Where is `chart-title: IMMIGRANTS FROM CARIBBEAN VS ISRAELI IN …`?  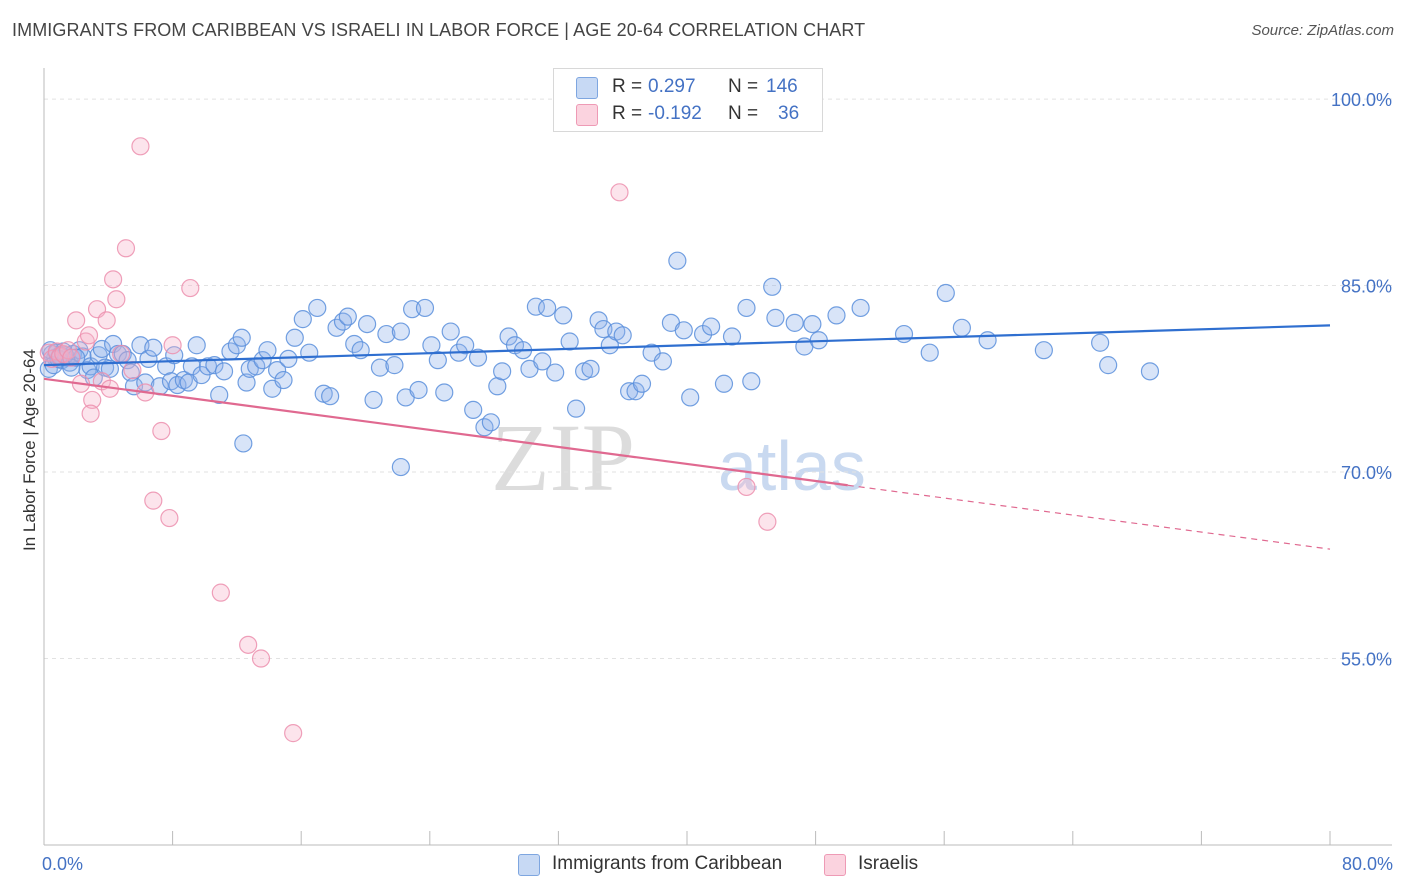
chart-title: IMMIGRANTS FROM CARIBBEAN VS ISRAELI IN … is located at coordinates (439, 30).